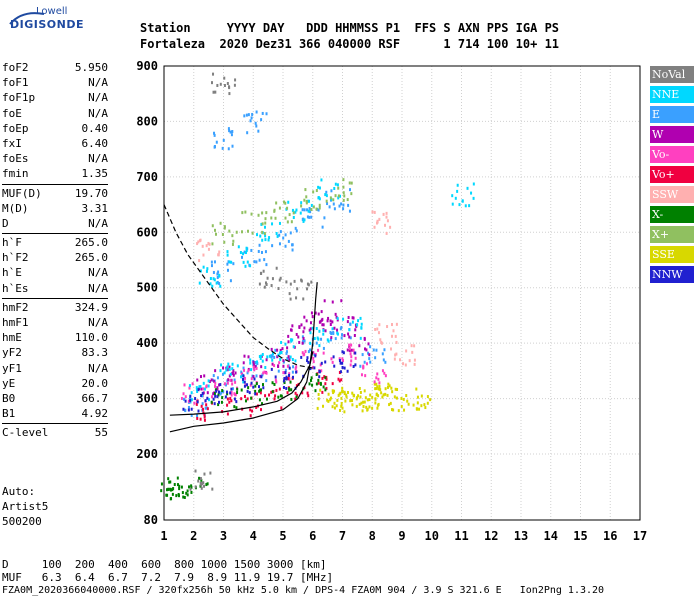 The image size is (700, 600). What do you see at coordinates (95, 208) in the screenshot?
I see `parameter-value: 3.31` at bounding box center [95, 208].